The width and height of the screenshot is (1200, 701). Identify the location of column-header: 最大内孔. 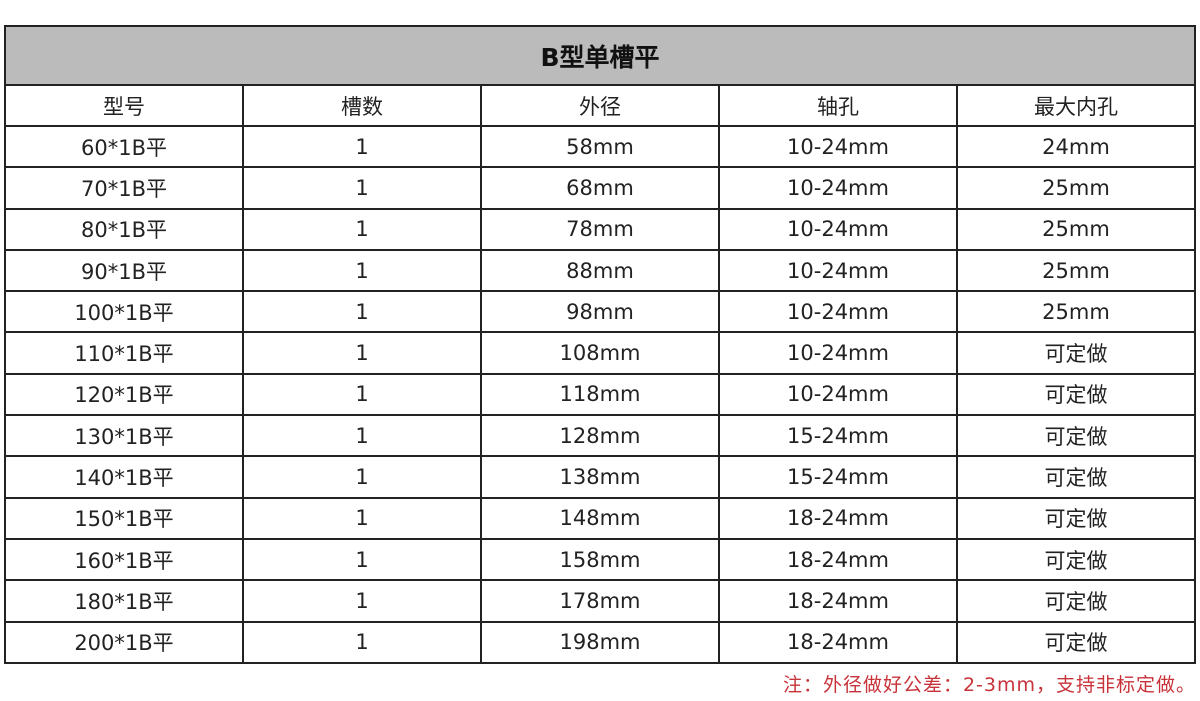
(1076, 105).